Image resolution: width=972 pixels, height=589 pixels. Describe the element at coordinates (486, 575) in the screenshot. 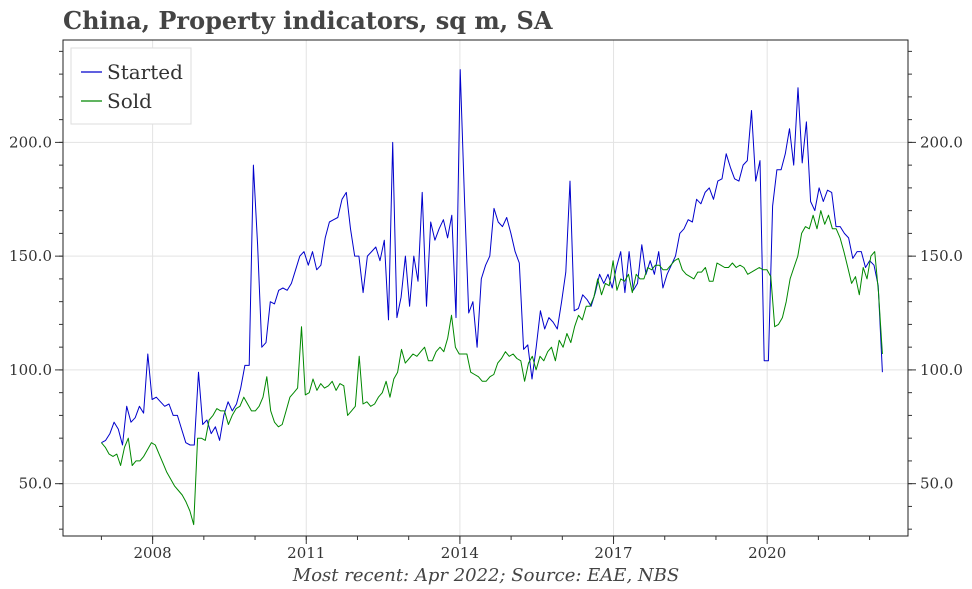

I see `source-note: Most recent: Apr 2022; Source: EAE, NBS` at that location.